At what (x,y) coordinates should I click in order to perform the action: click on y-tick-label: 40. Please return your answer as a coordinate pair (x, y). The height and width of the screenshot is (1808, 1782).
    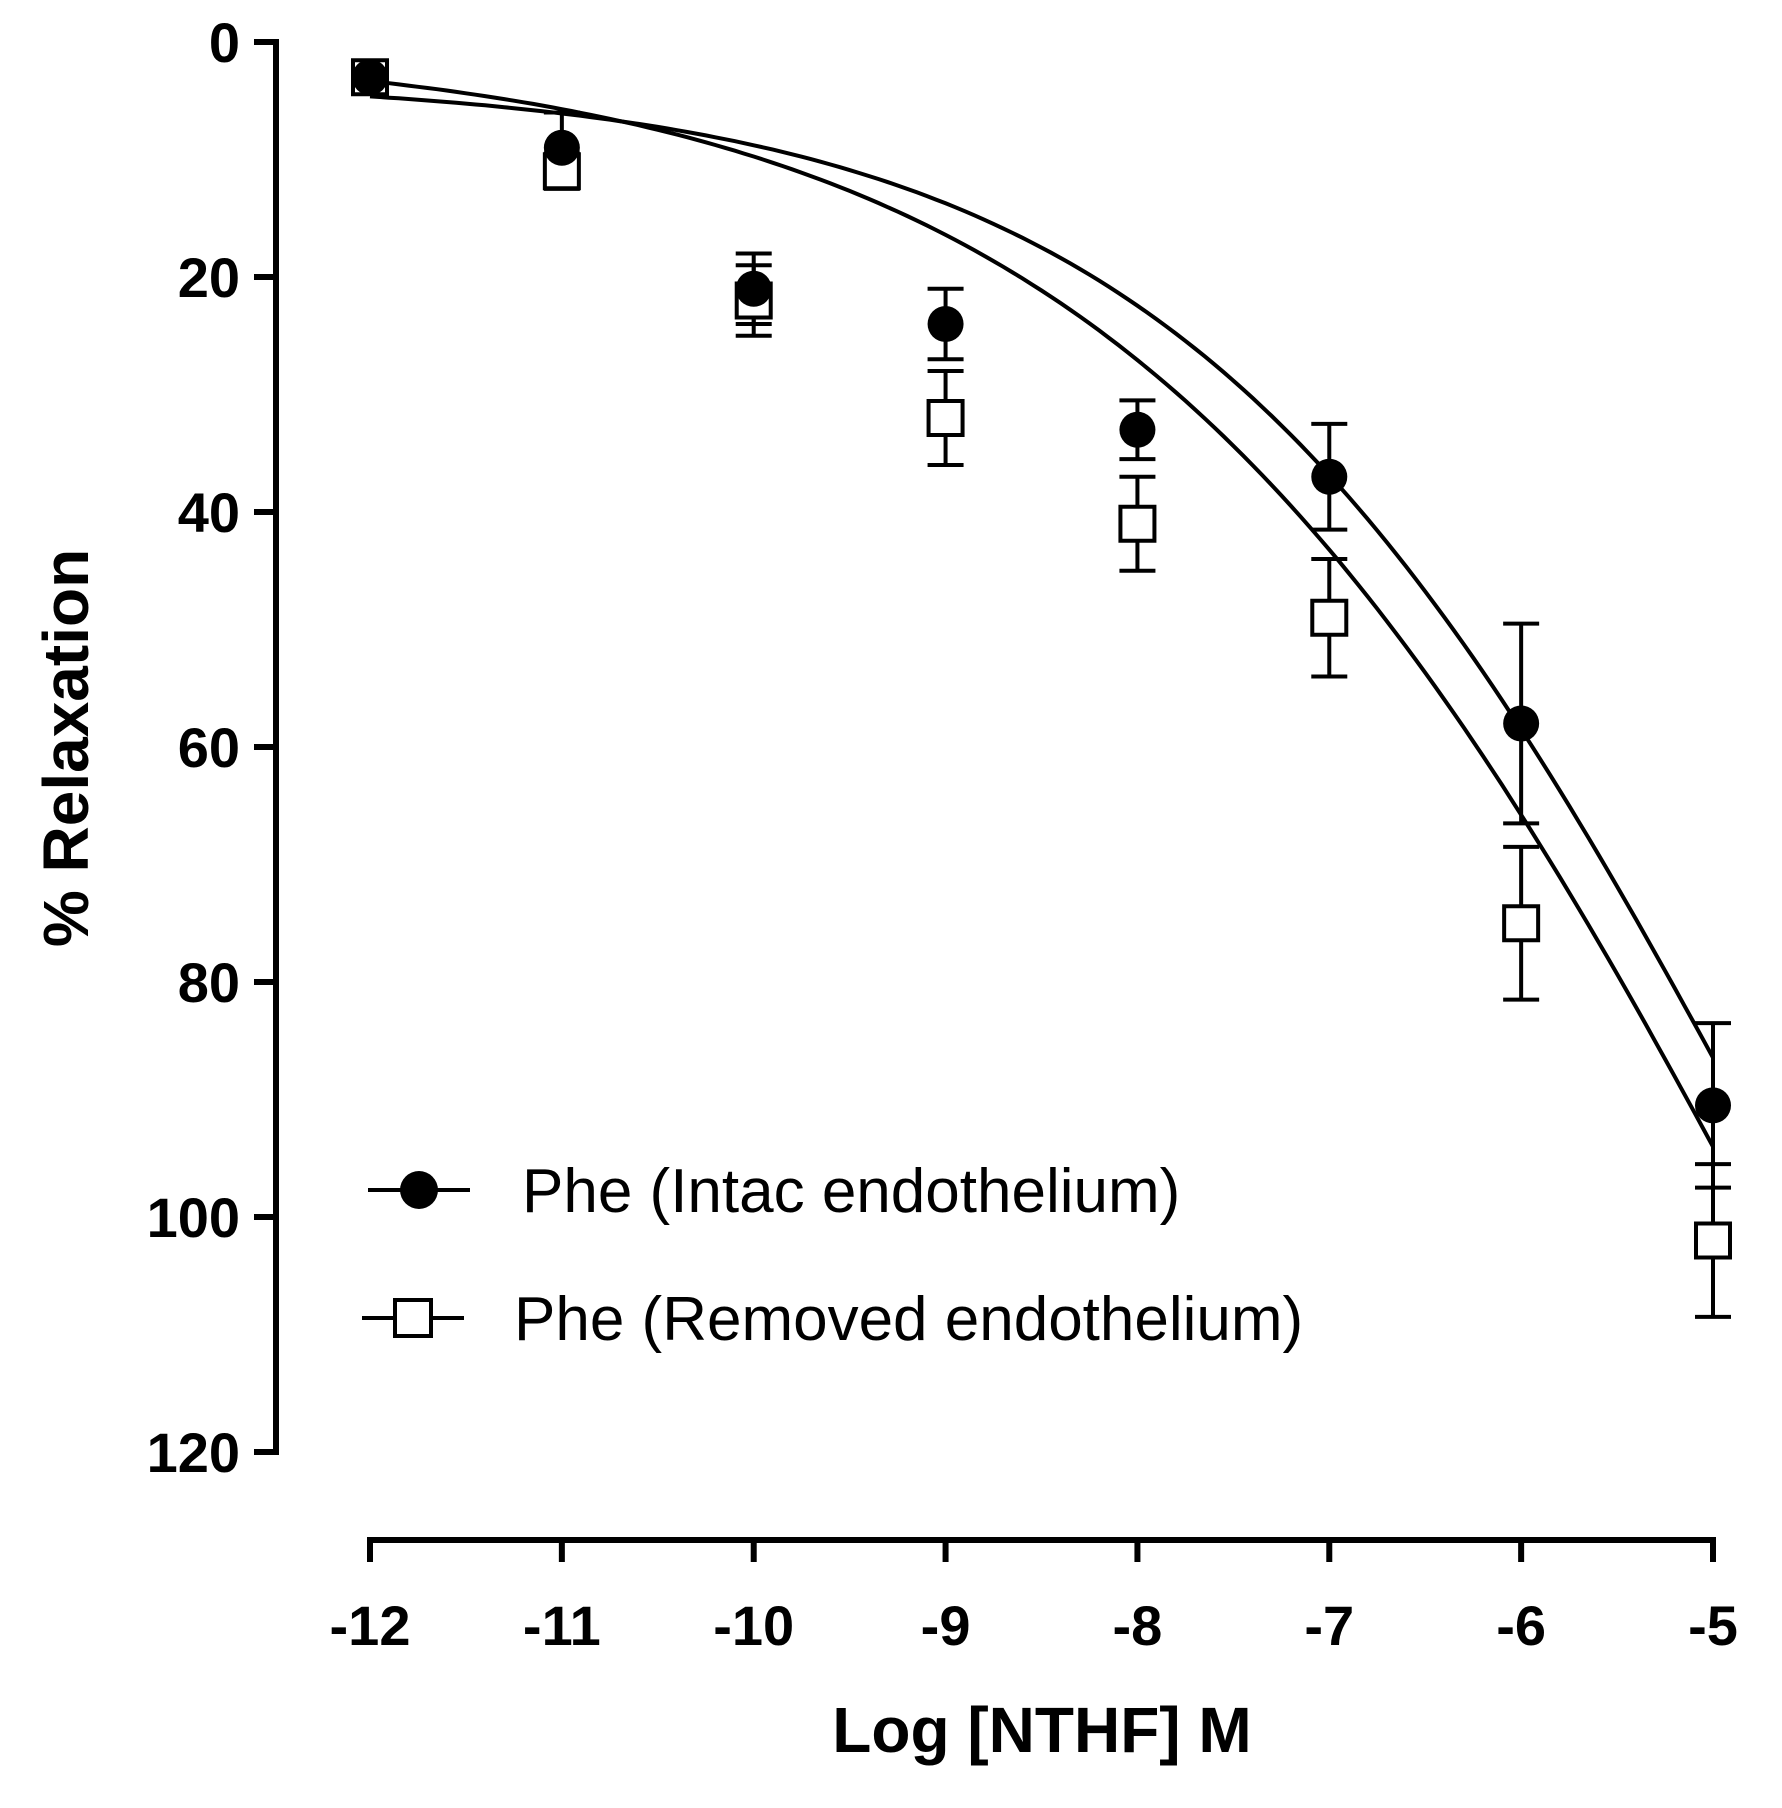
    Looking at the image, I should click on (209, 512).